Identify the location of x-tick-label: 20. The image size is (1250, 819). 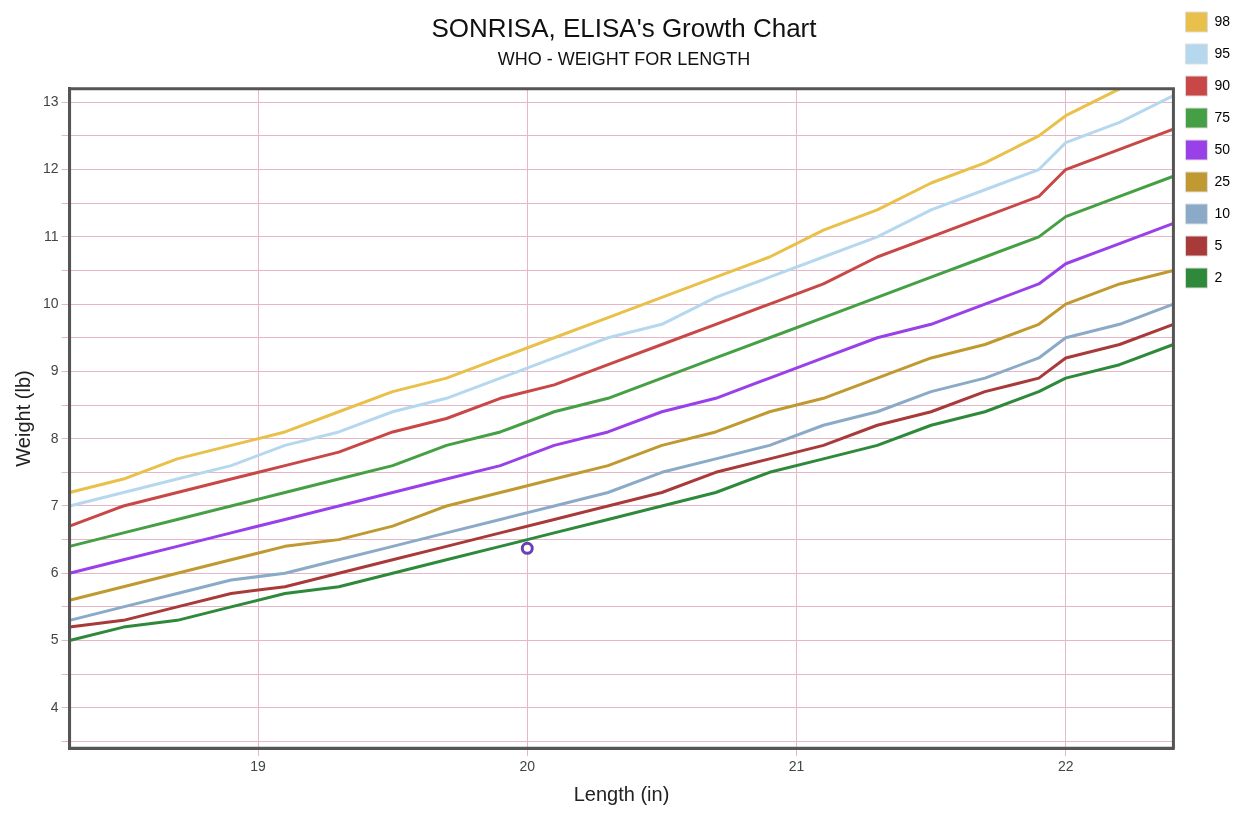
(527, 766).